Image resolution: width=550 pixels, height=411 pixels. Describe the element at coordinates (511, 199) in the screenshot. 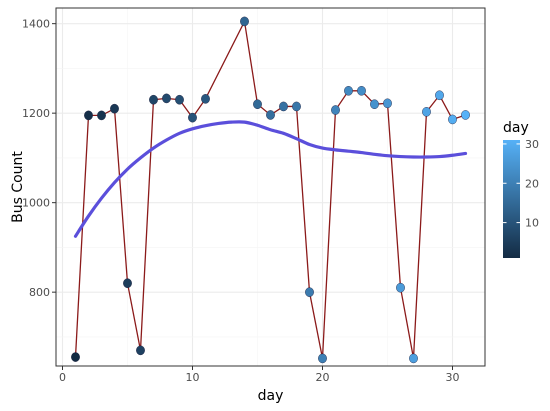

I see `colorbar` at that location.